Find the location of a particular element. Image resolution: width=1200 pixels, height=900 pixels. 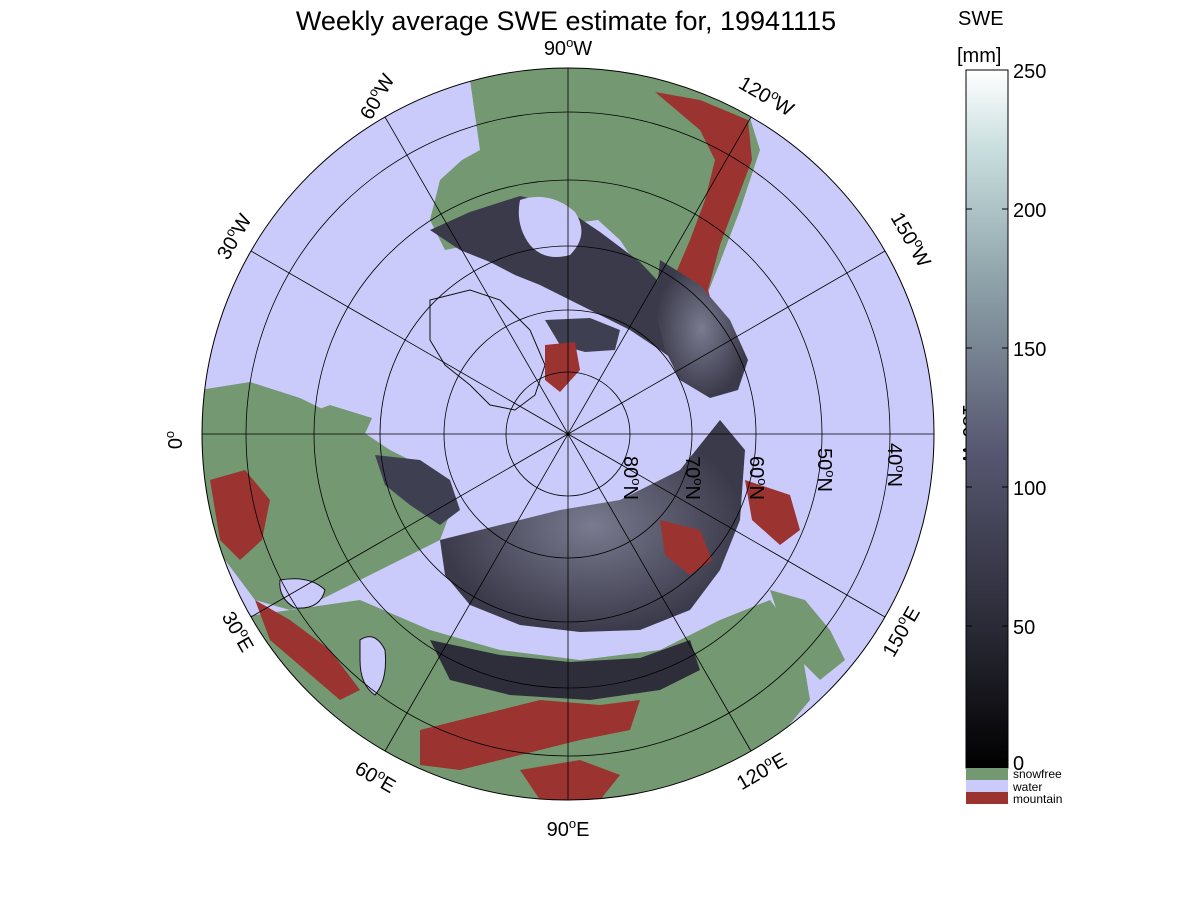

latitude-labels: 80oN 70oN 60oN 50oN 40oN is located at coordinates (763, 471).